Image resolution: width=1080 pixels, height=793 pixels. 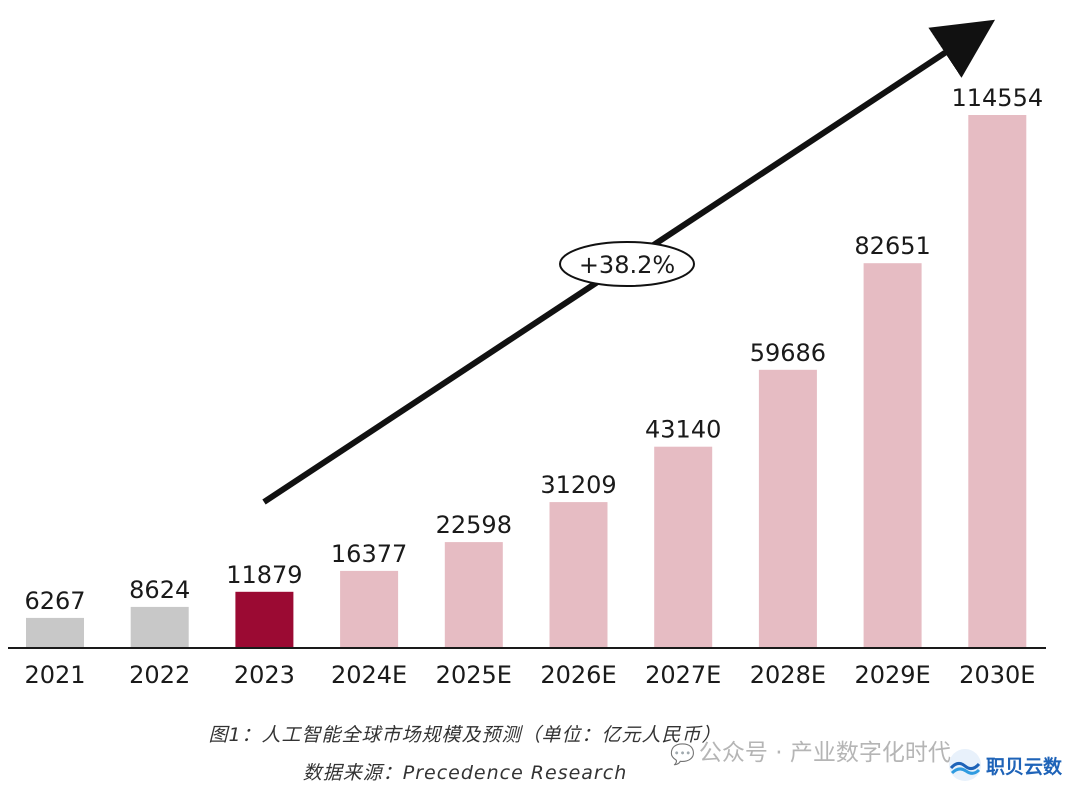 I want to click on growth-rate-label: +38.2%, so click(x=627, y=265).